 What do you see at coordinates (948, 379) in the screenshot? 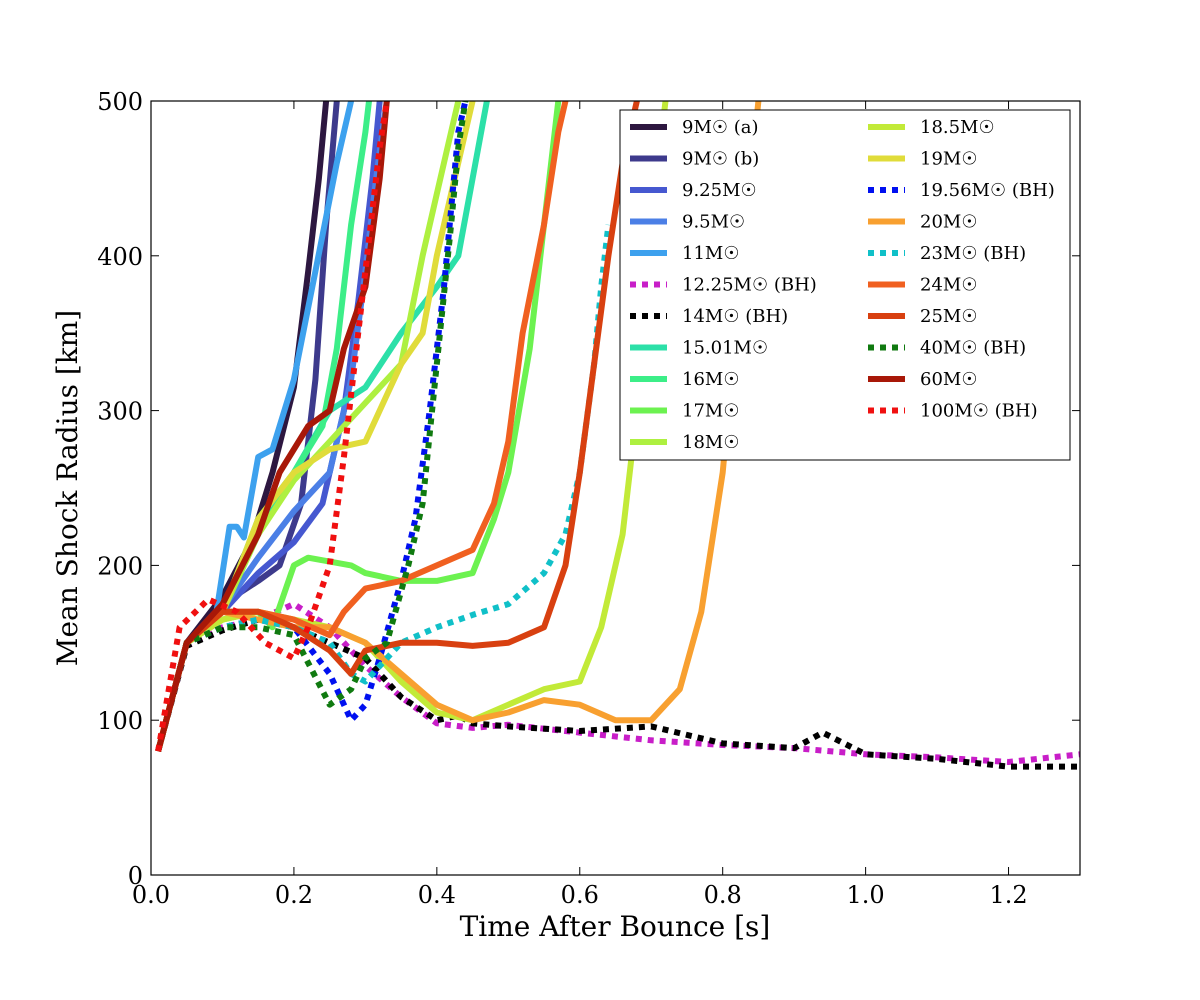
I see `legend-label: 60M☉` at bounding box center [948, 379].